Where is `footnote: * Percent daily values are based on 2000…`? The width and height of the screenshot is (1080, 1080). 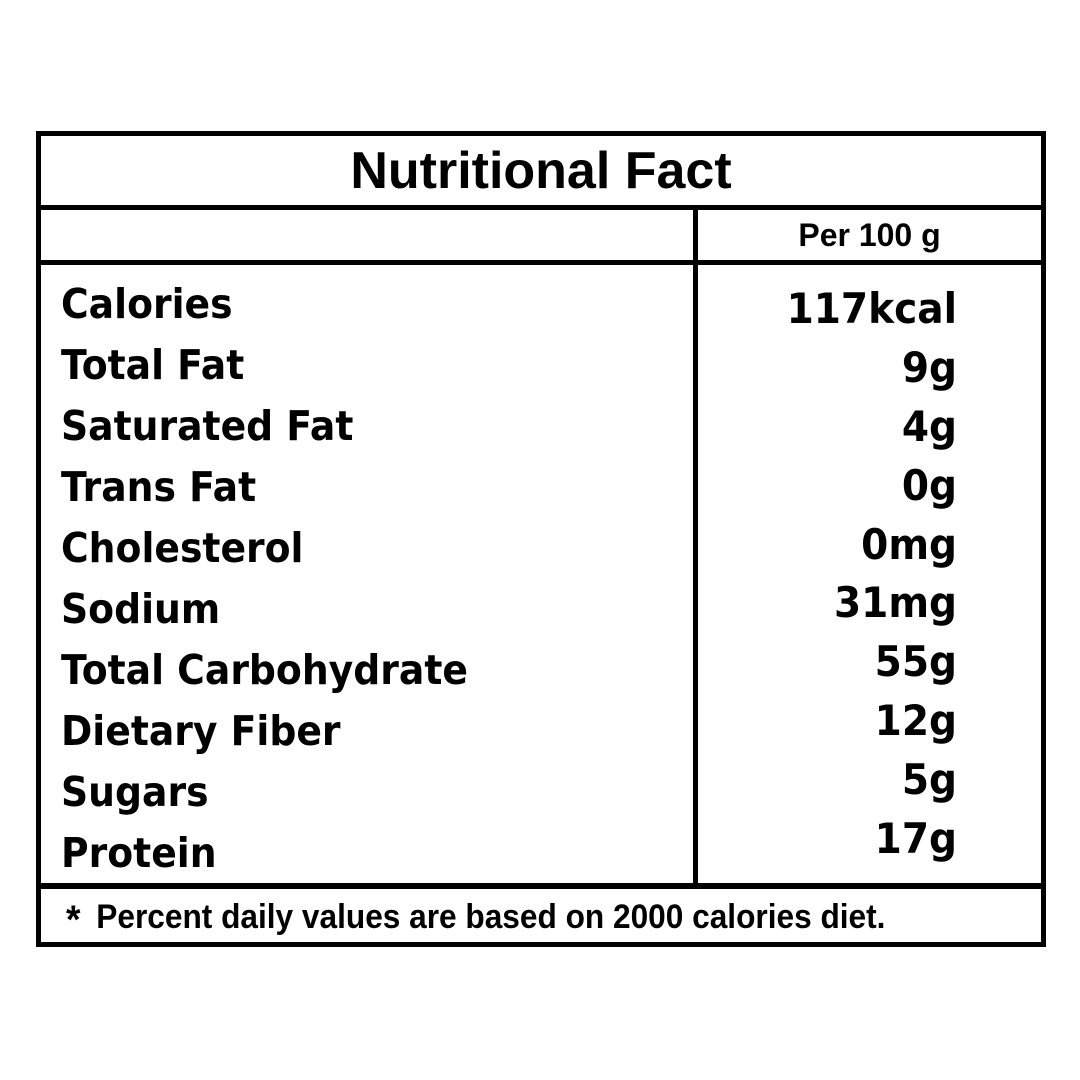
footnote: * Percent daily values are based on 2000… is located at coordinates (476, 917).